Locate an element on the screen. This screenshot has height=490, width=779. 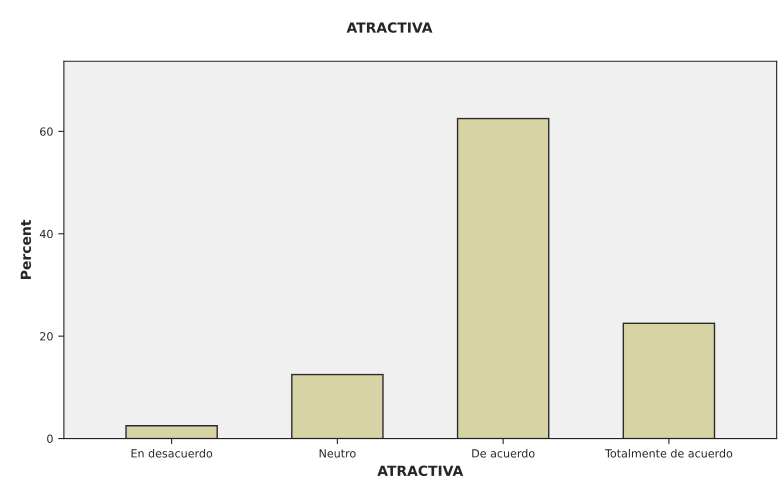
y-axis-title: Percent is located at coordinates (26, 249).